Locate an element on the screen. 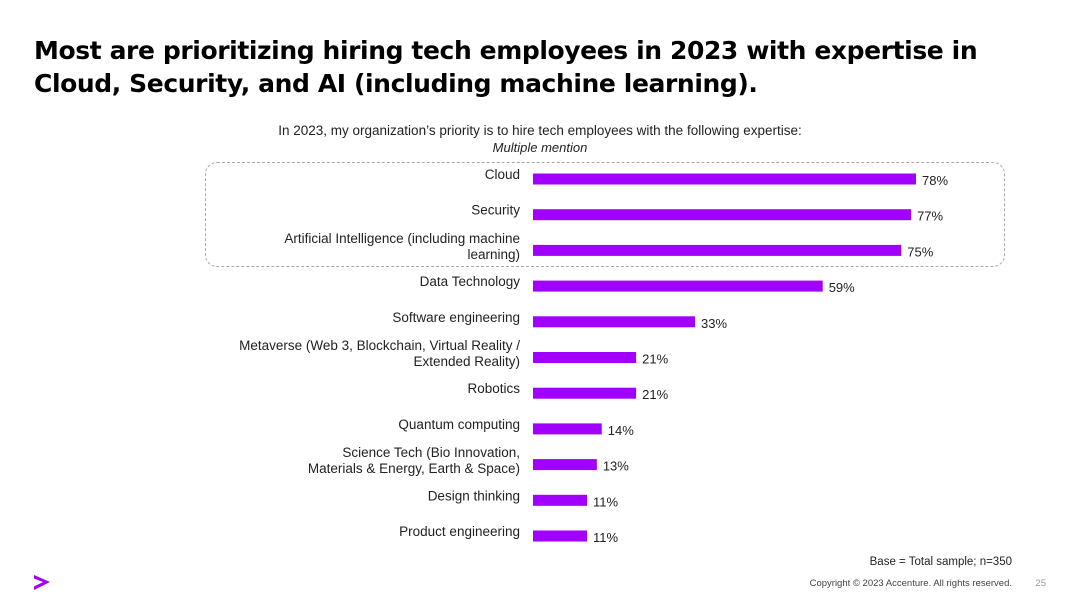  category-label-4: Software engineering is located at coordinates (456, 317).